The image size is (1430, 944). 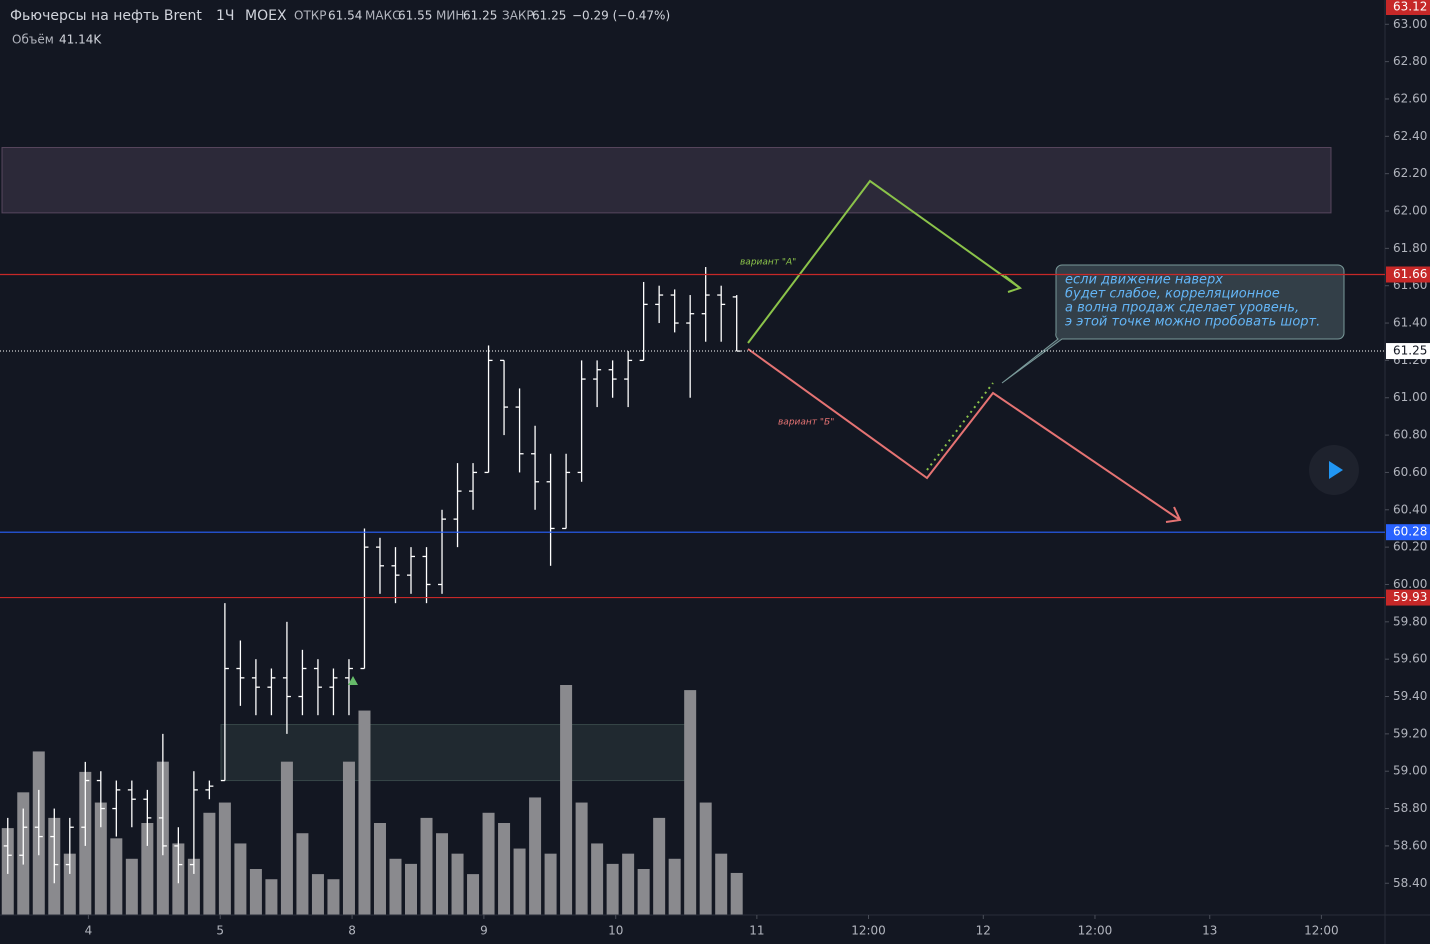 I want to click on x-tick-label: 5, so click(x=220, y=931).